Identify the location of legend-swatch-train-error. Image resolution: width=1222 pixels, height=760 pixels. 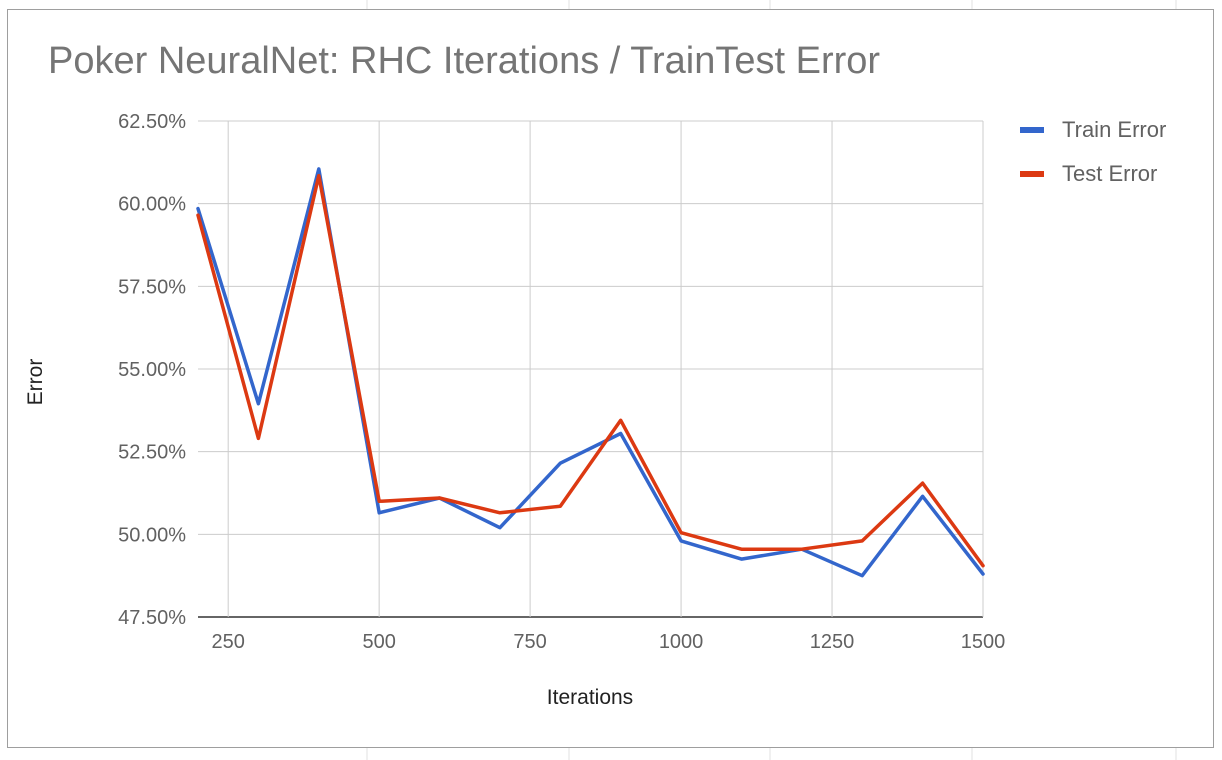
(1032, 130).